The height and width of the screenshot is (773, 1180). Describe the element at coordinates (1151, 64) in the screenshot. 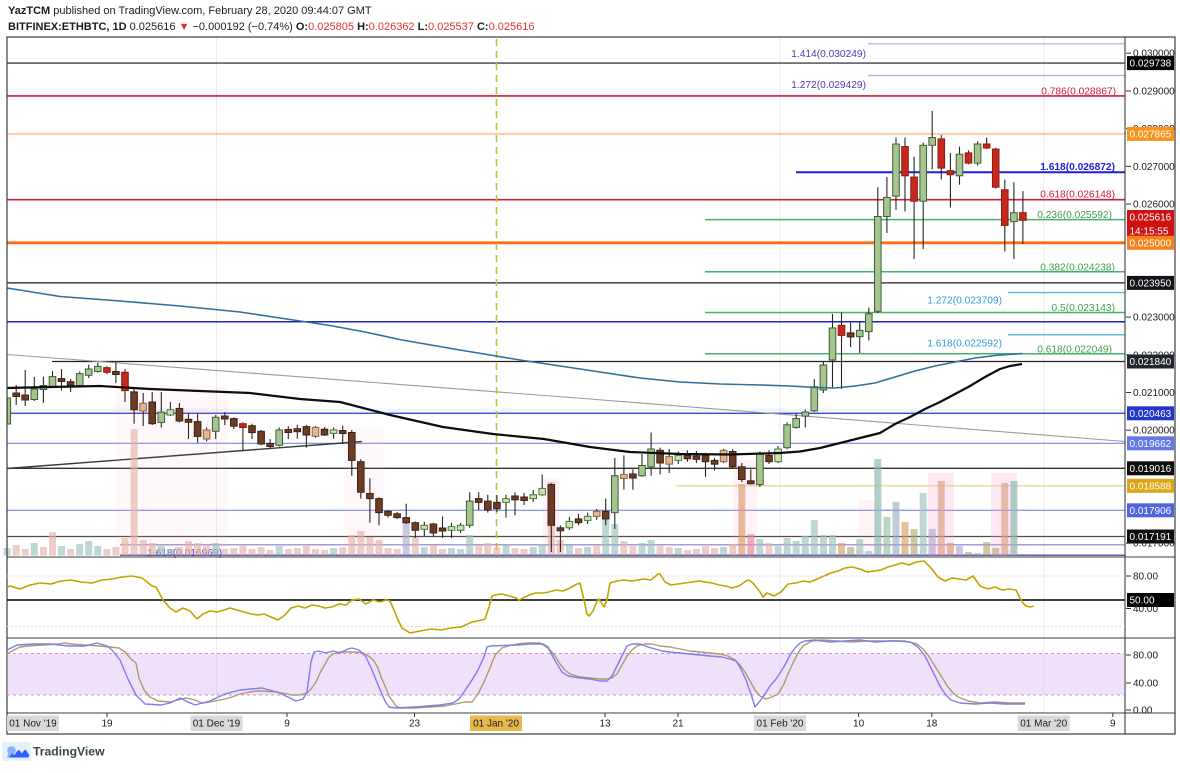

I see `svg-text: 0.029738` at that location.